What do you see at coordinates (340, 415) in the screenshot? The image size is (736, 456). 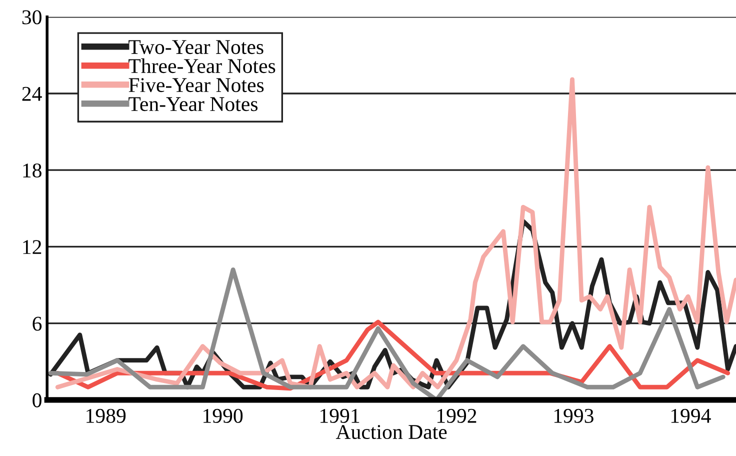 I see `x-tick-label: 1991` at bounding box center [340, 415].